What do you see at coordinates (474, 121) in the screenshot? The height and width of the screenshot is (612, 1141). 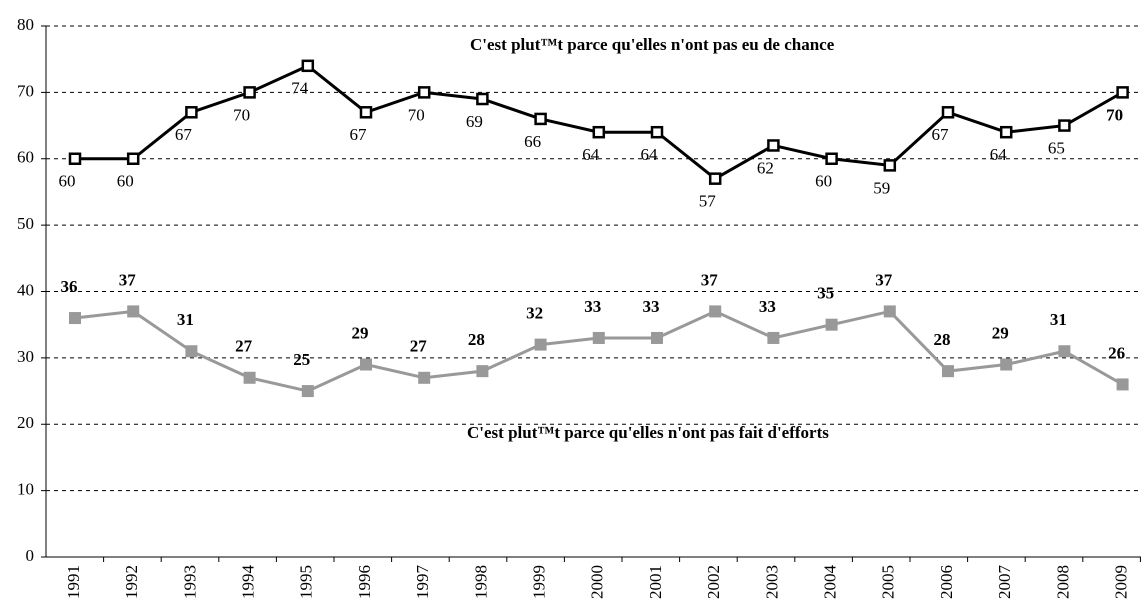 I see `data-label: 69` at bounding box center [474, 121].